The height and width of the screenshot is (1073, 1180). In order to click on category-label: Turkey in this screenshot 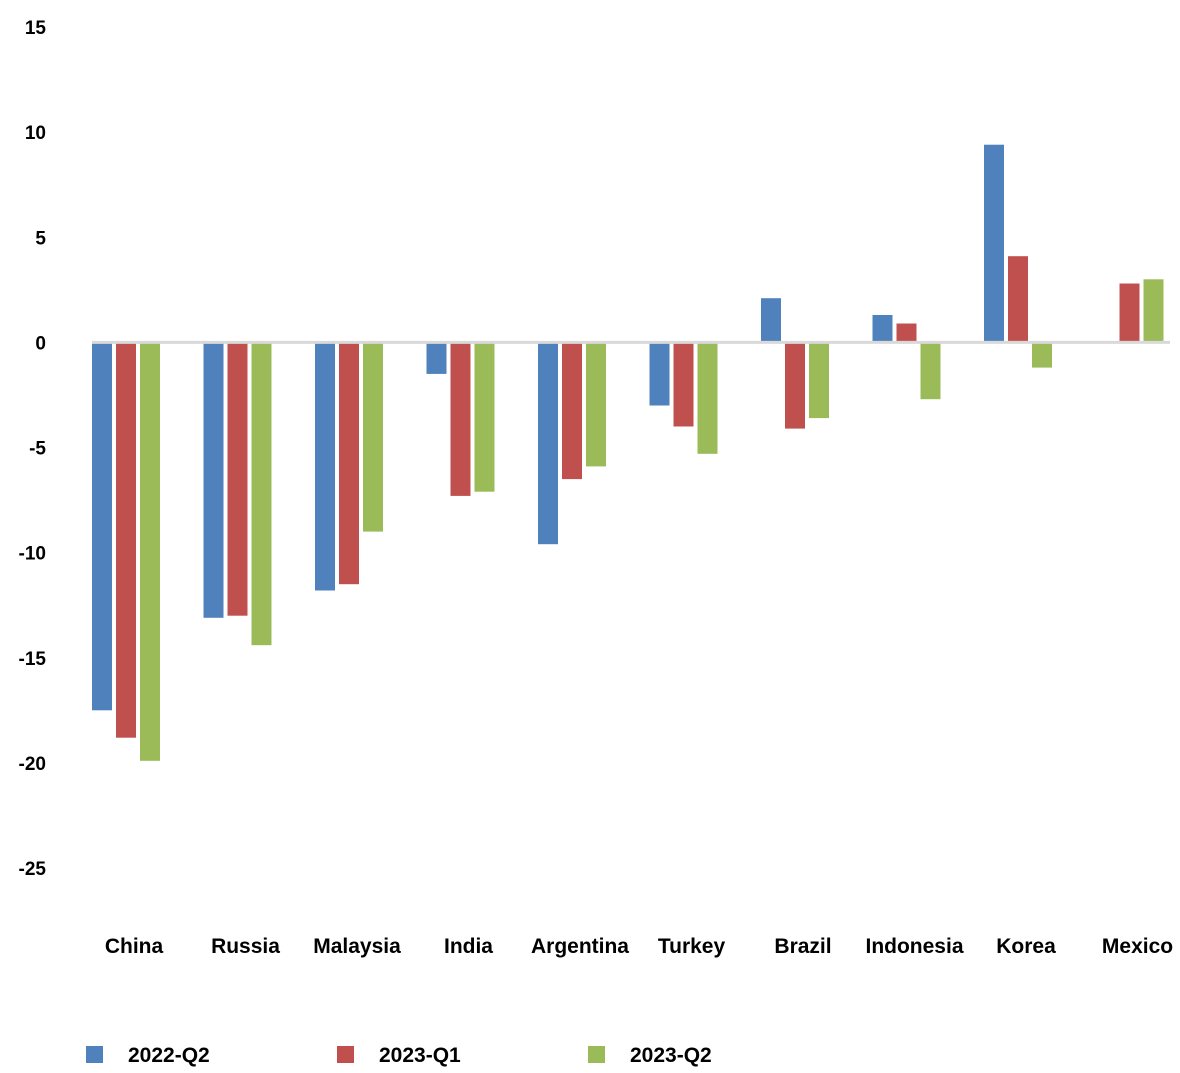, I will do `click(692, 946)`.